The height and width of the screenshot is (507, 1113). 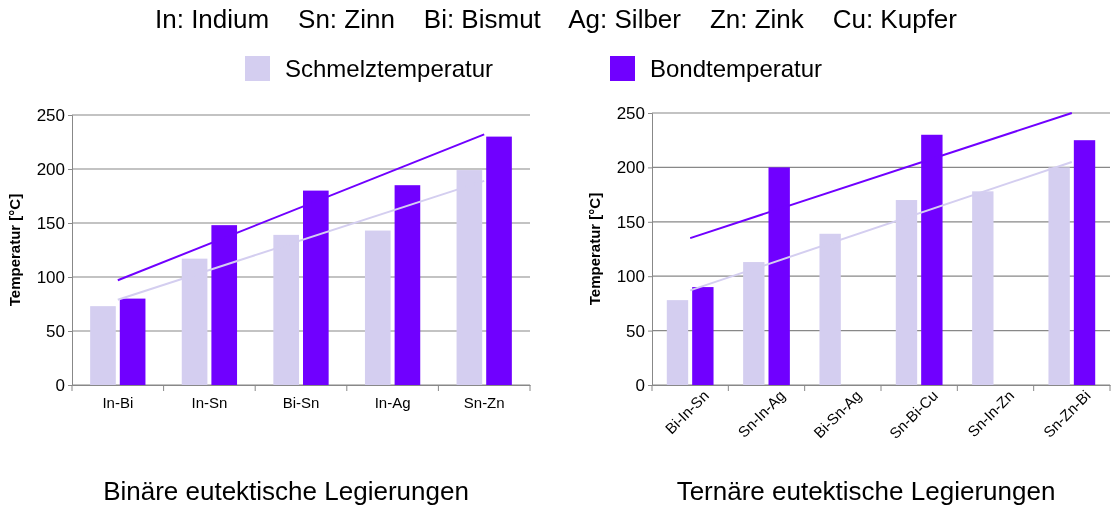 I want to click on x-tick-label: In-Bi, so click(x=118, y=402).